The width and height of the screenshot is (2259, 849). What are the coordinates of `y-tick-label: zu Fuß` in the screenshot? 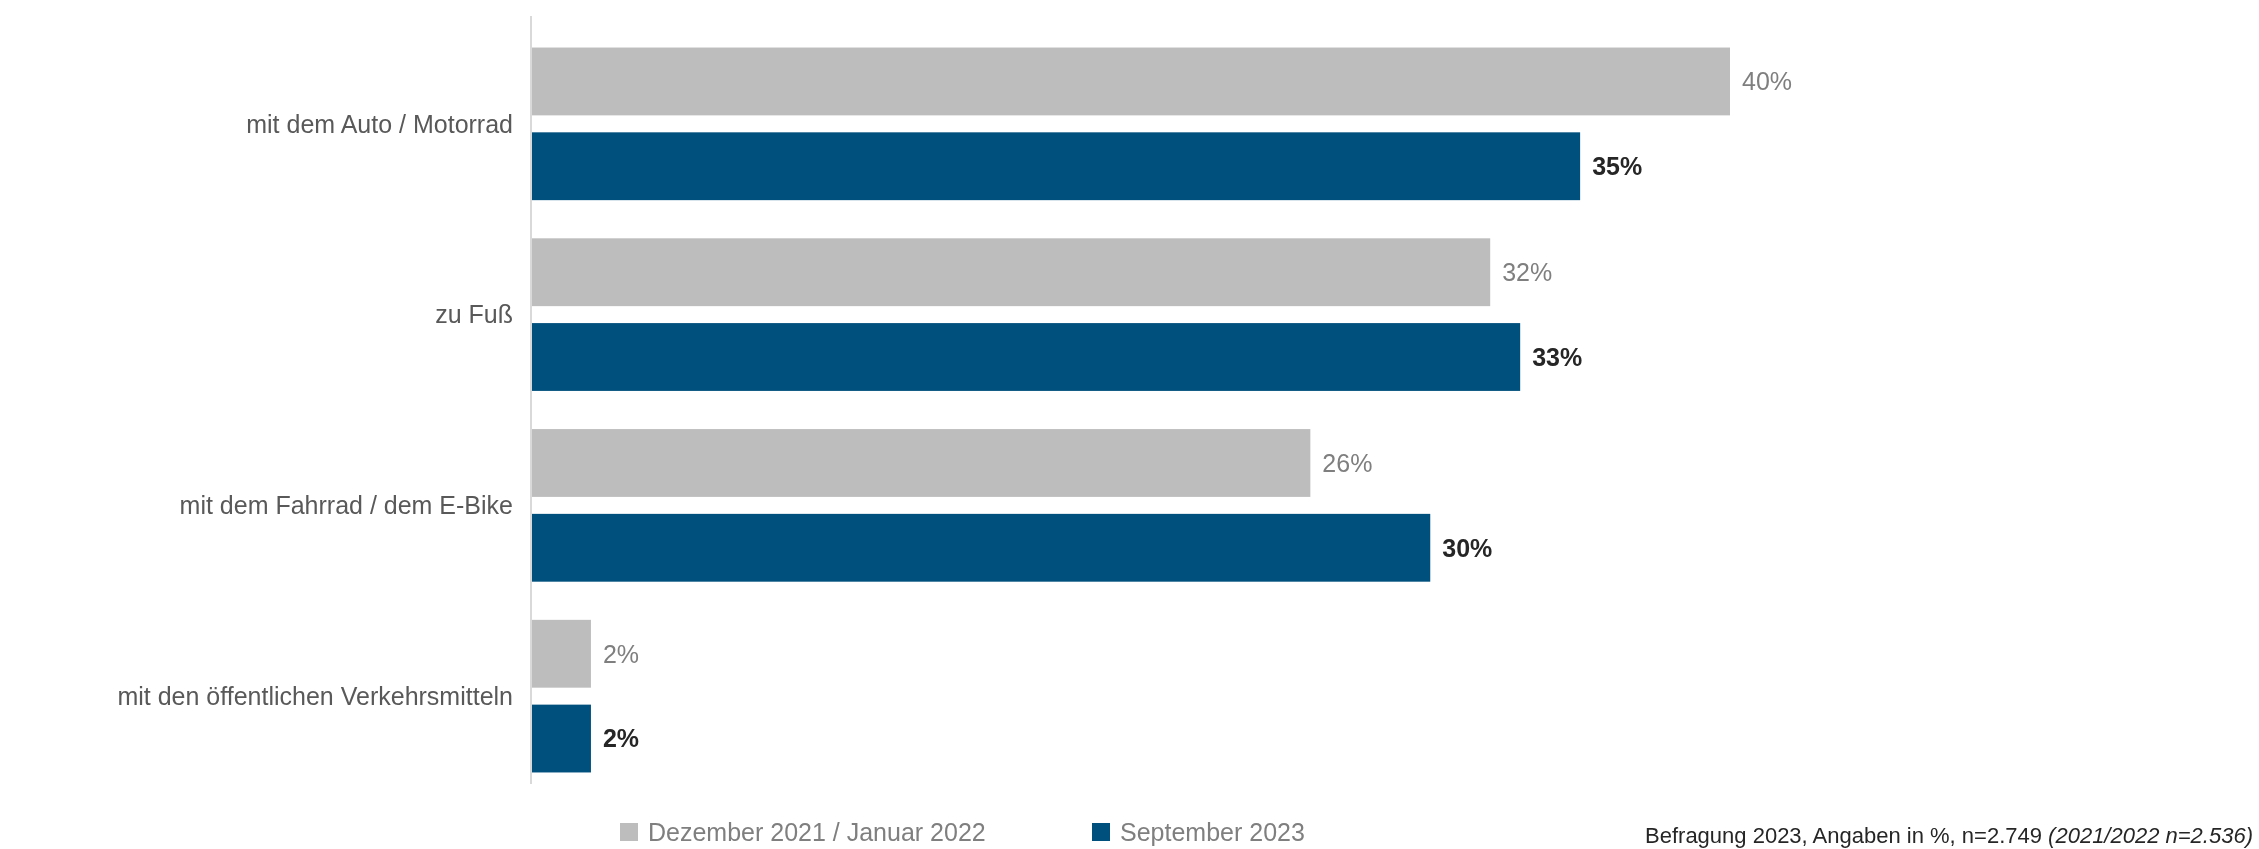 It's located at (474, 314).